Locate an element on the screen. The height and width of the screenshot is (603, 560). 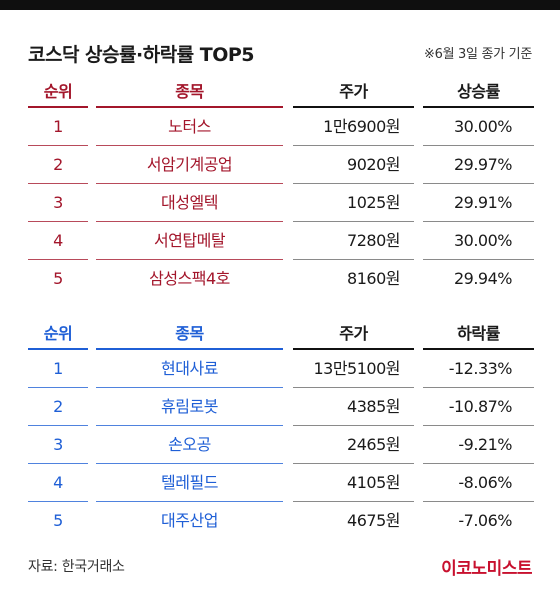
rate-cell: 29.97% is located at coordinates (478, 165).